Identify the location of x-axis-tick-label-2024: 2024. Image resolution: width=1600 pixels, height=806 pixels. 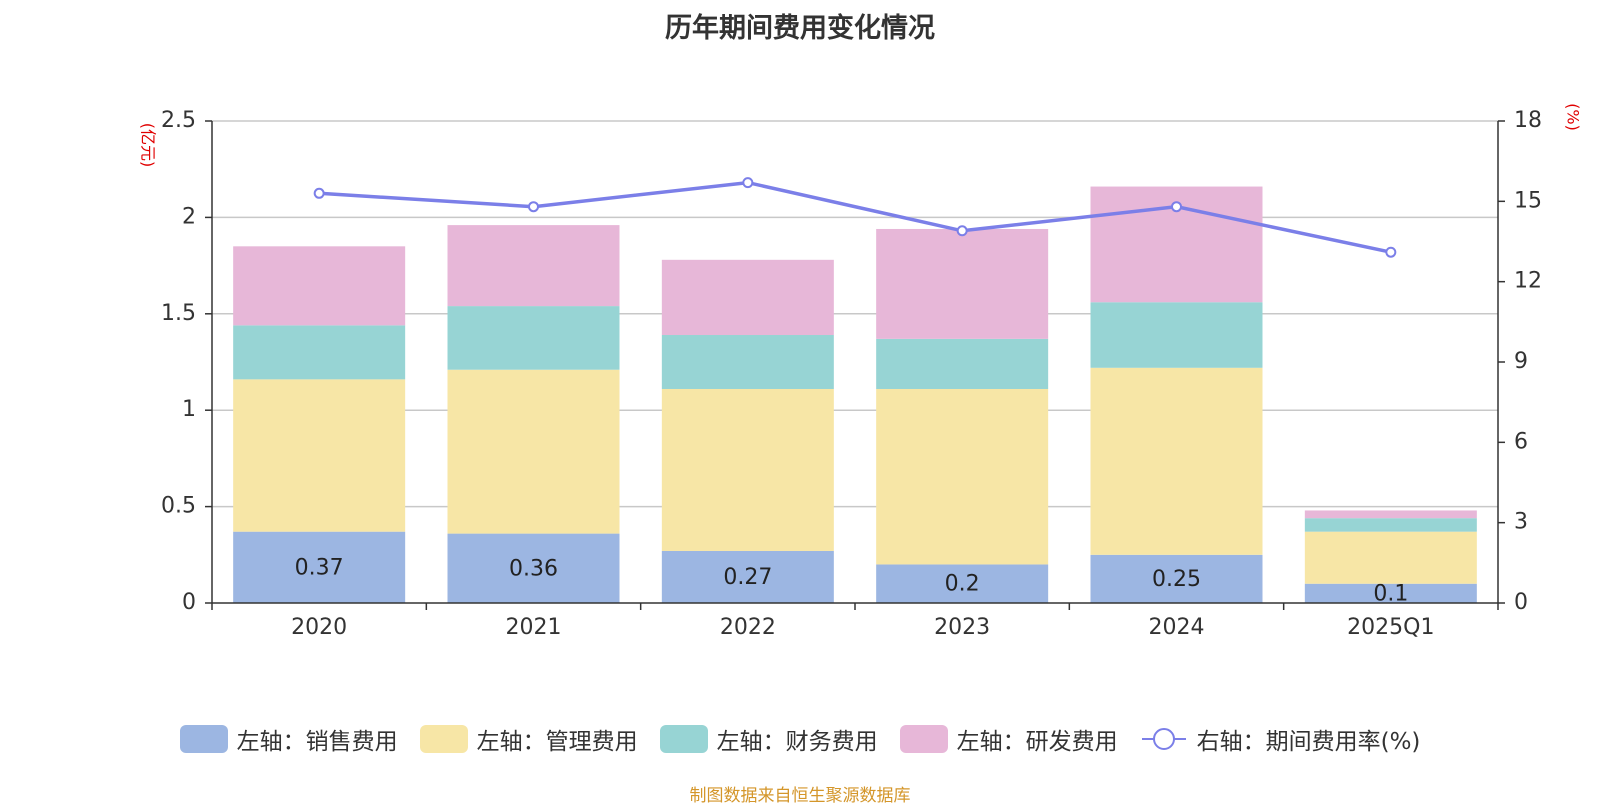
(1177, 627).